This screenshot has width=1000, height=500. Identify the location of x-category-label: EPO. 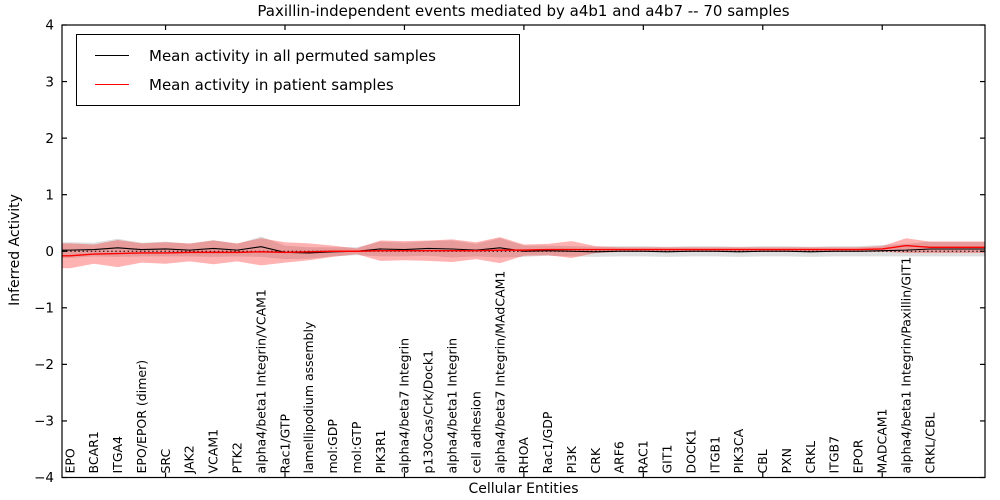
(69, 460).